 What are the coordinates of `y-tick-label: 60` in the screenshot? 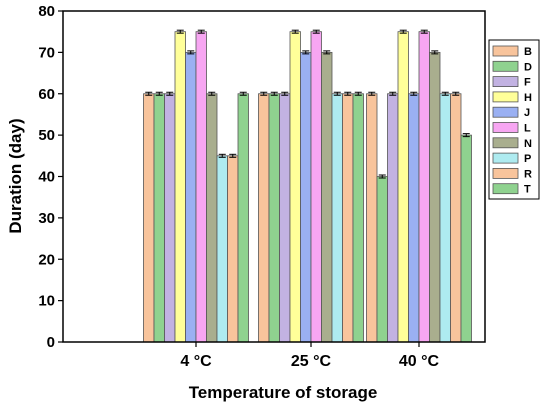 It's located at (46, 94).